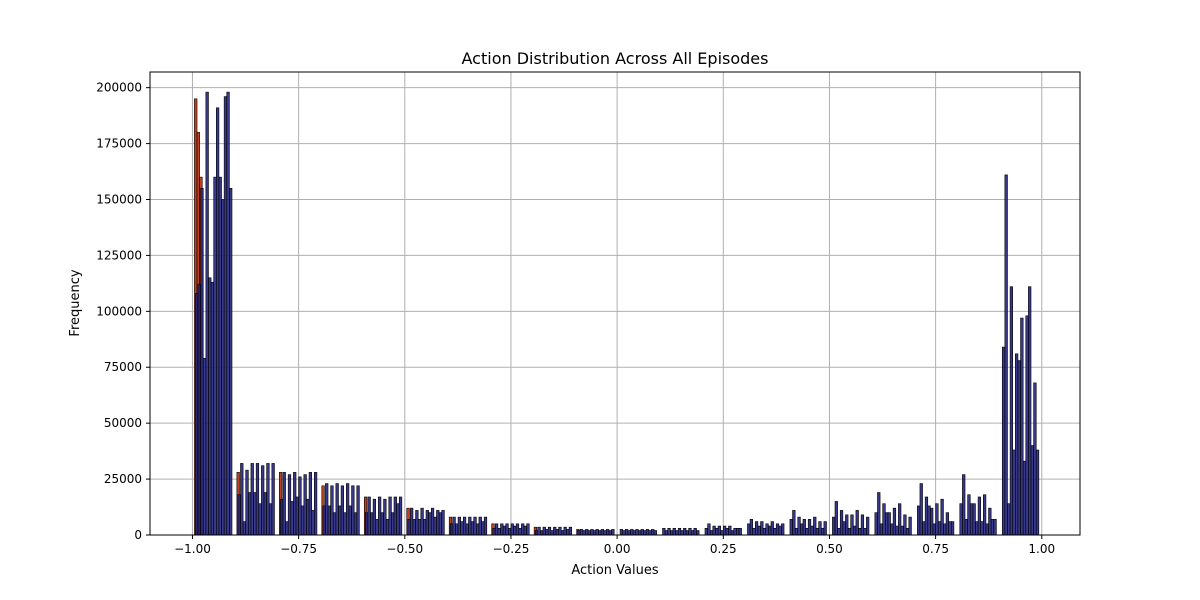 Image resolution: width=1200 pixels, height=600 pixels. I want to click on x-tick-label: −1.00, so click(192, 549).